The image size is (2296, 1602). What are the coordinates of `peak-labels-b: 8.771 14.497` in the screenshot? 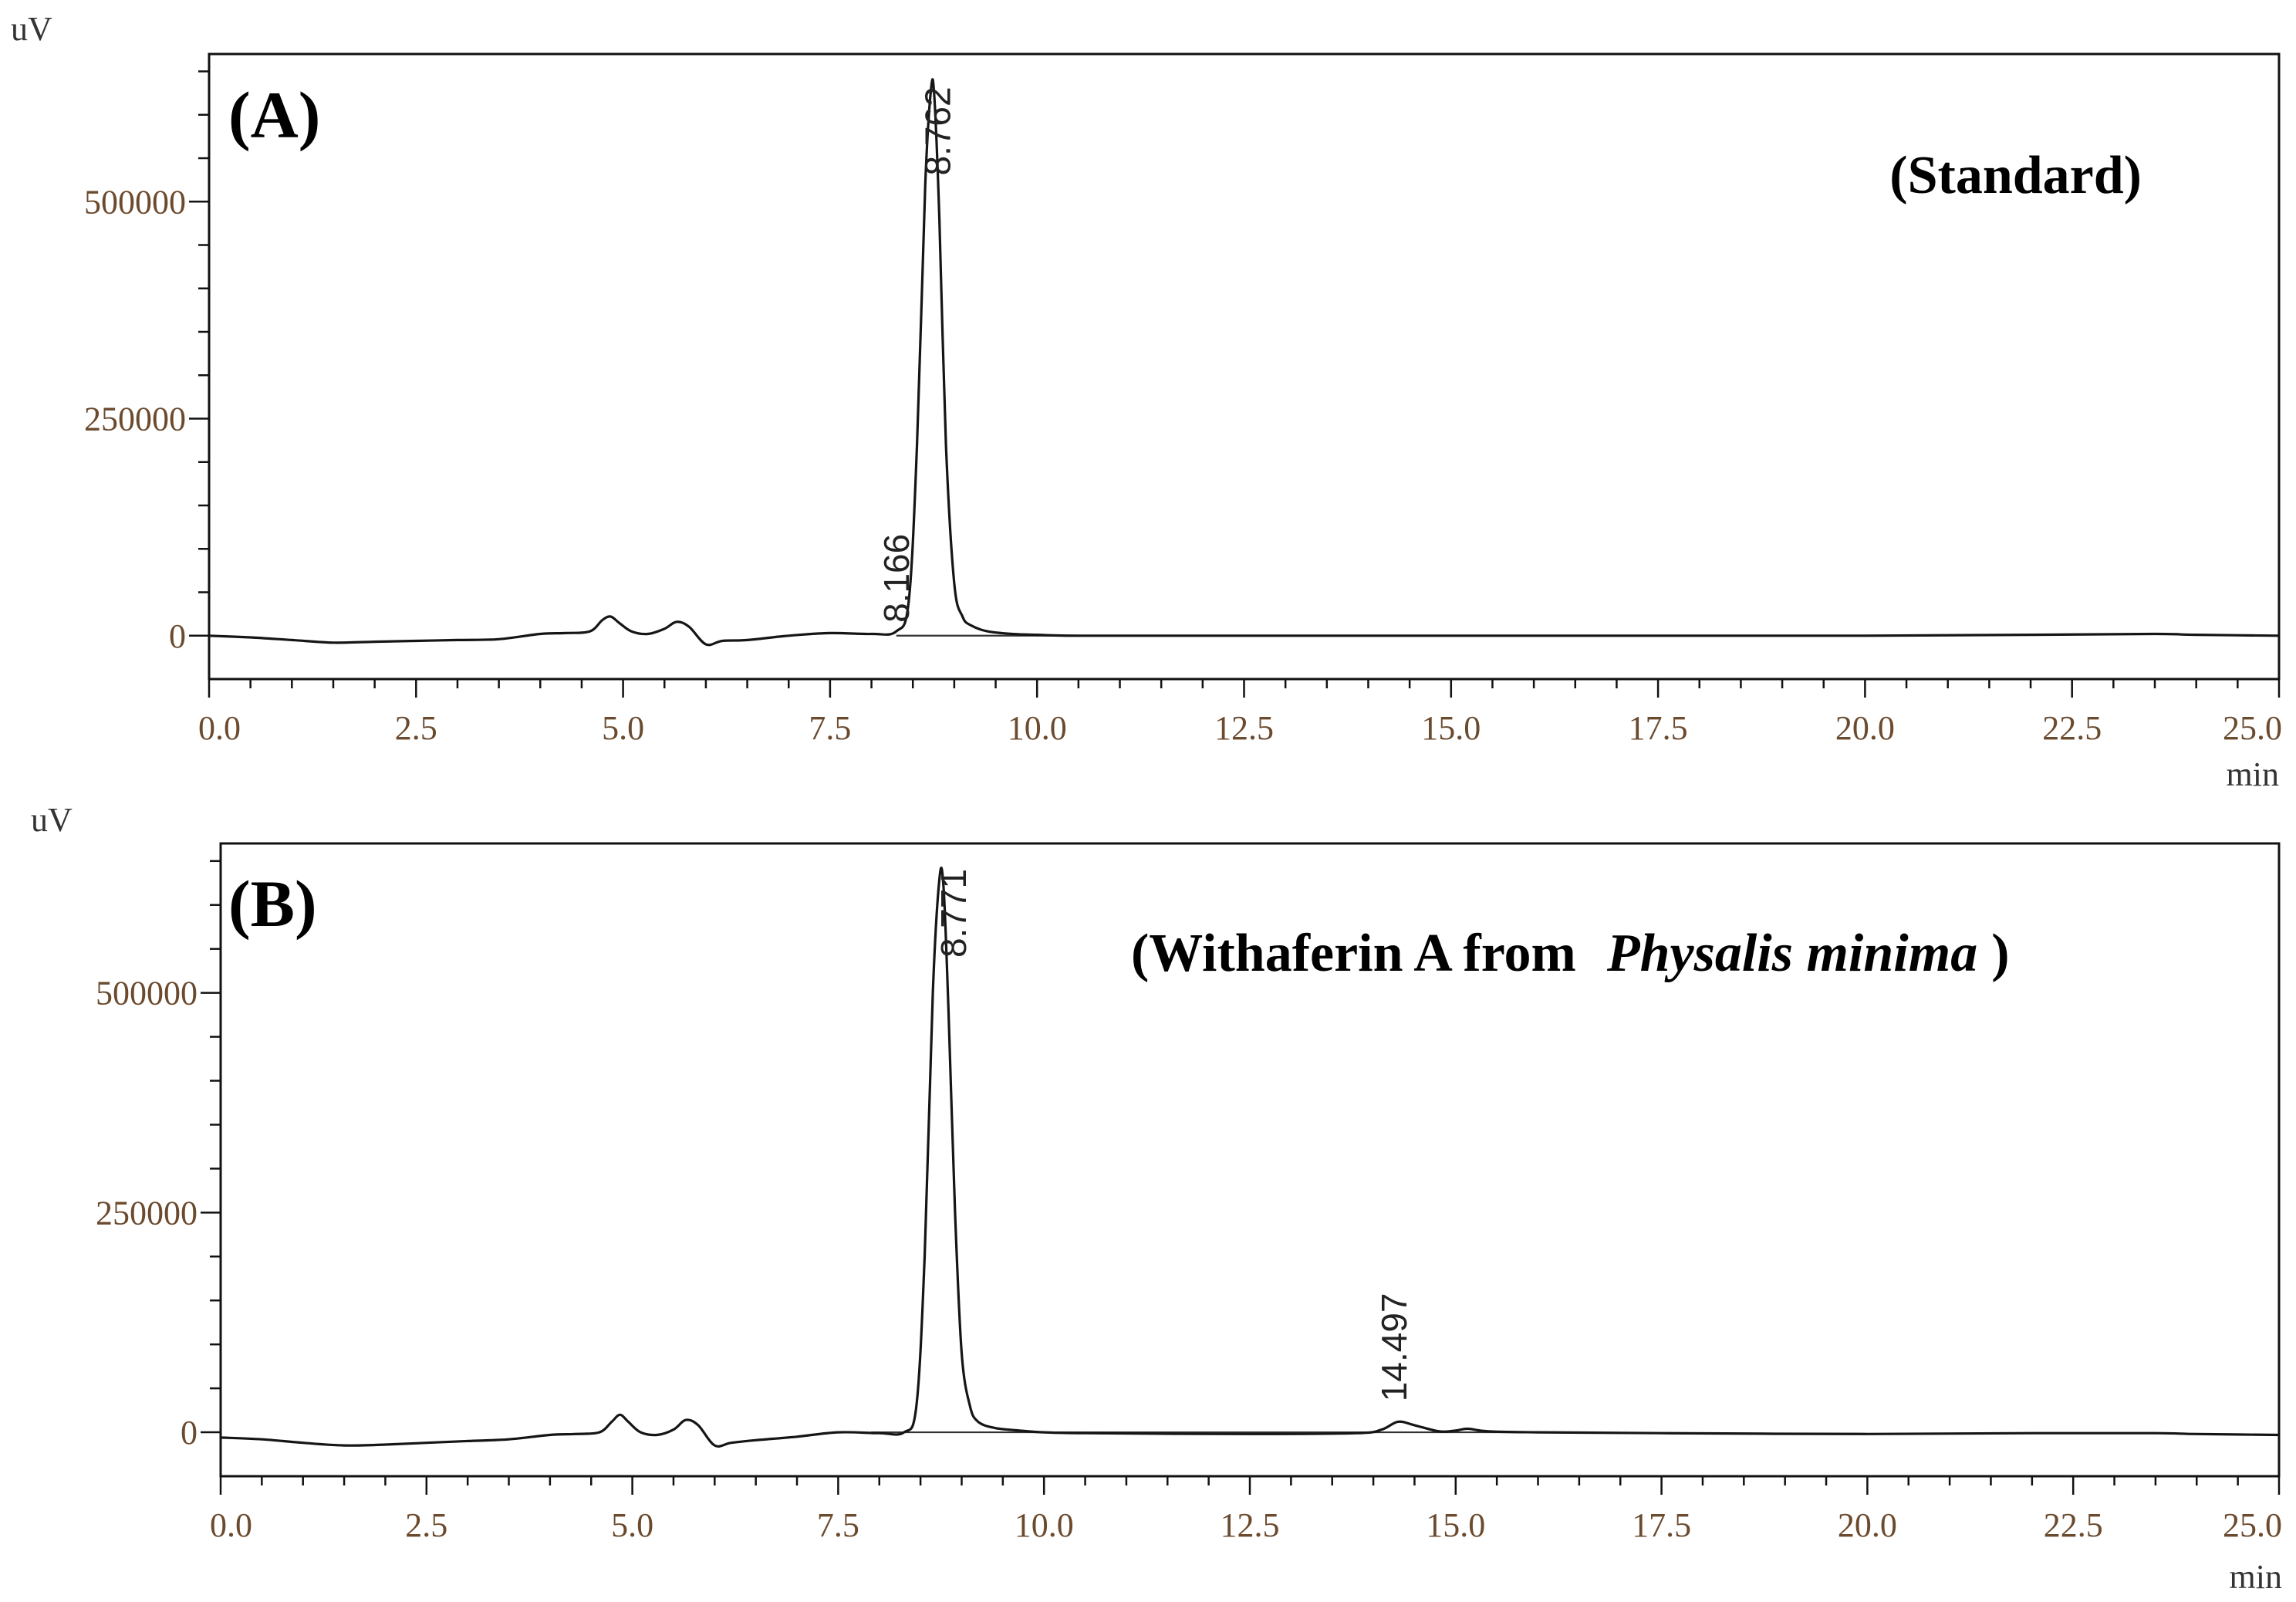 It's located at (1174, 1135).